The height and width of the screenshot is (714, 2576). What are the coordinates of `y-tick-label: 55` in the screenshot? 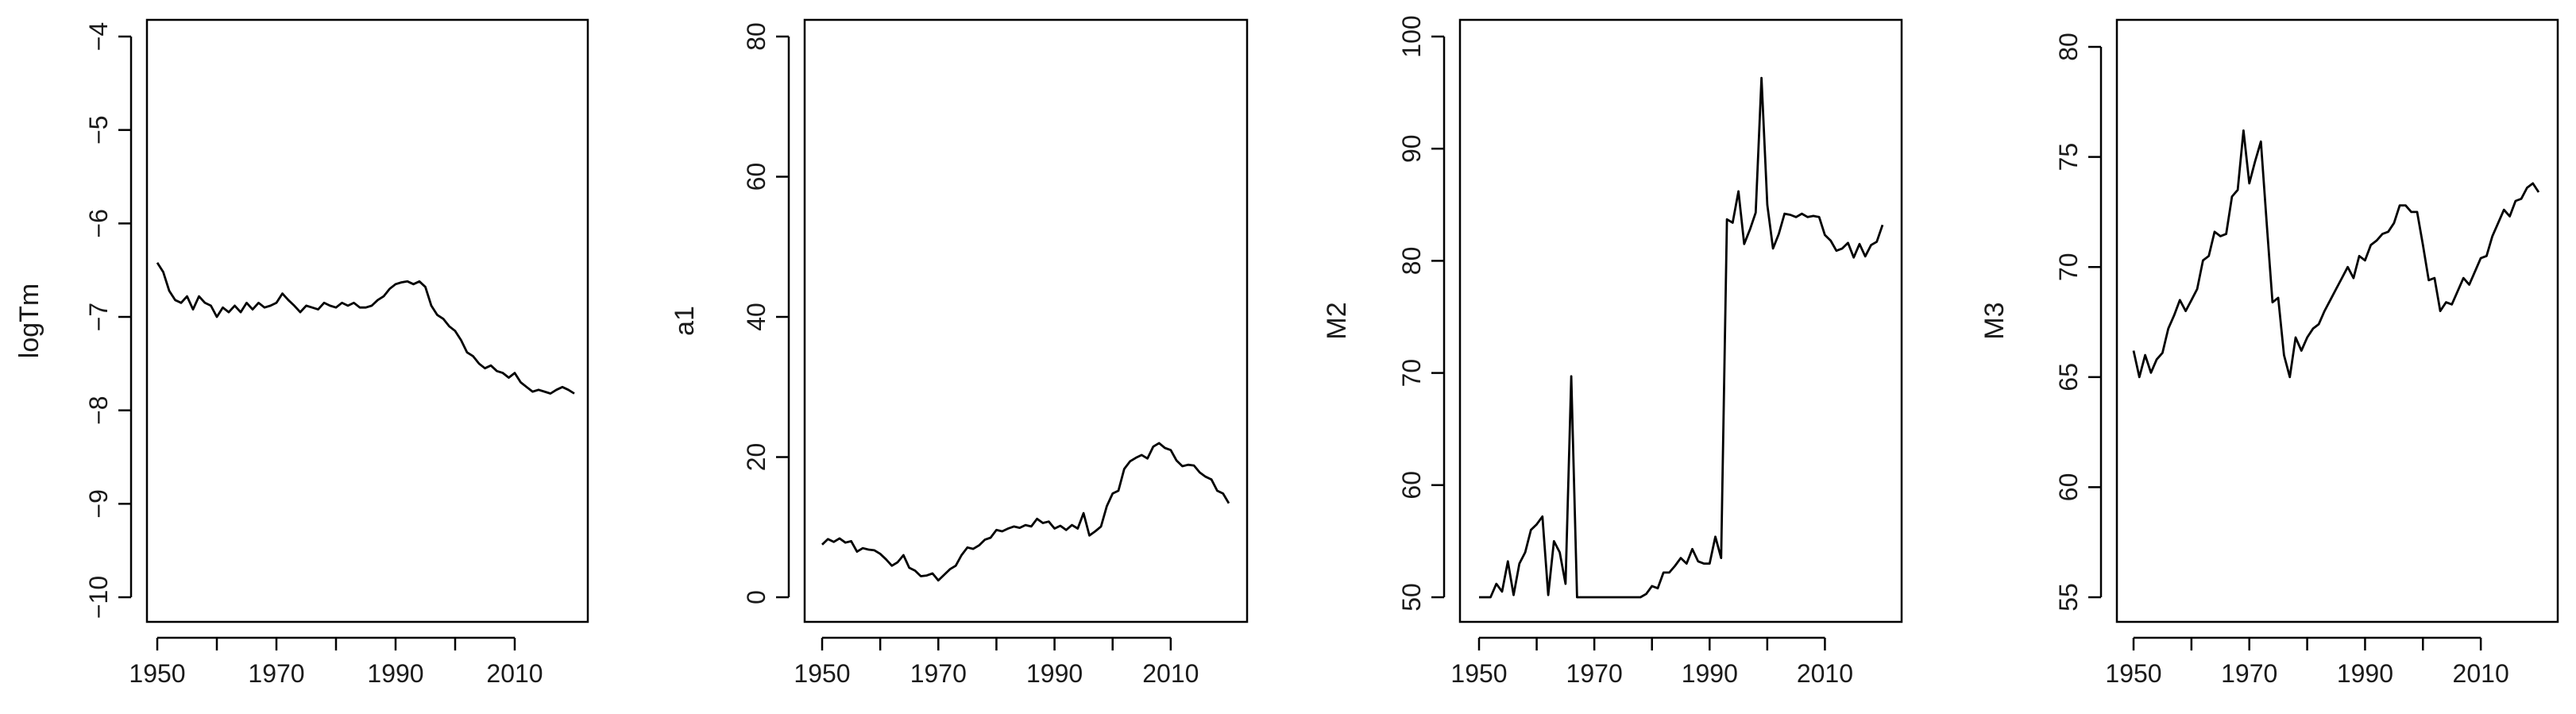 It's located at (2068, 597).